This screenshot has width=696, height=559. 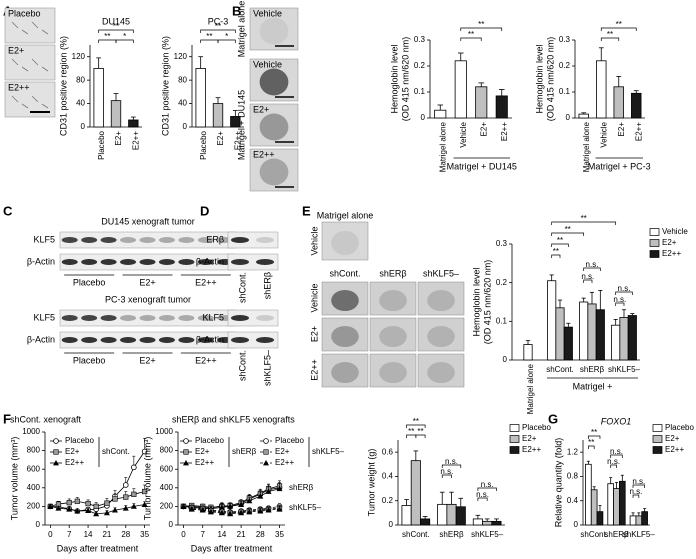 I want to click on blot-lane-label: shERβ, so click(x=267, y=285).